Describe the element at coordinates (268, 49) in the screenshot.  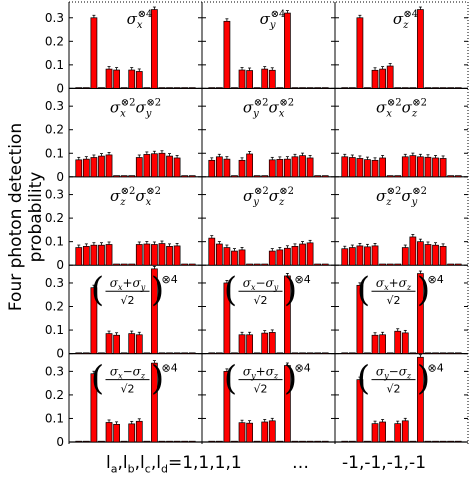
I see `panel-r1c2: σy⊗4` at that location.